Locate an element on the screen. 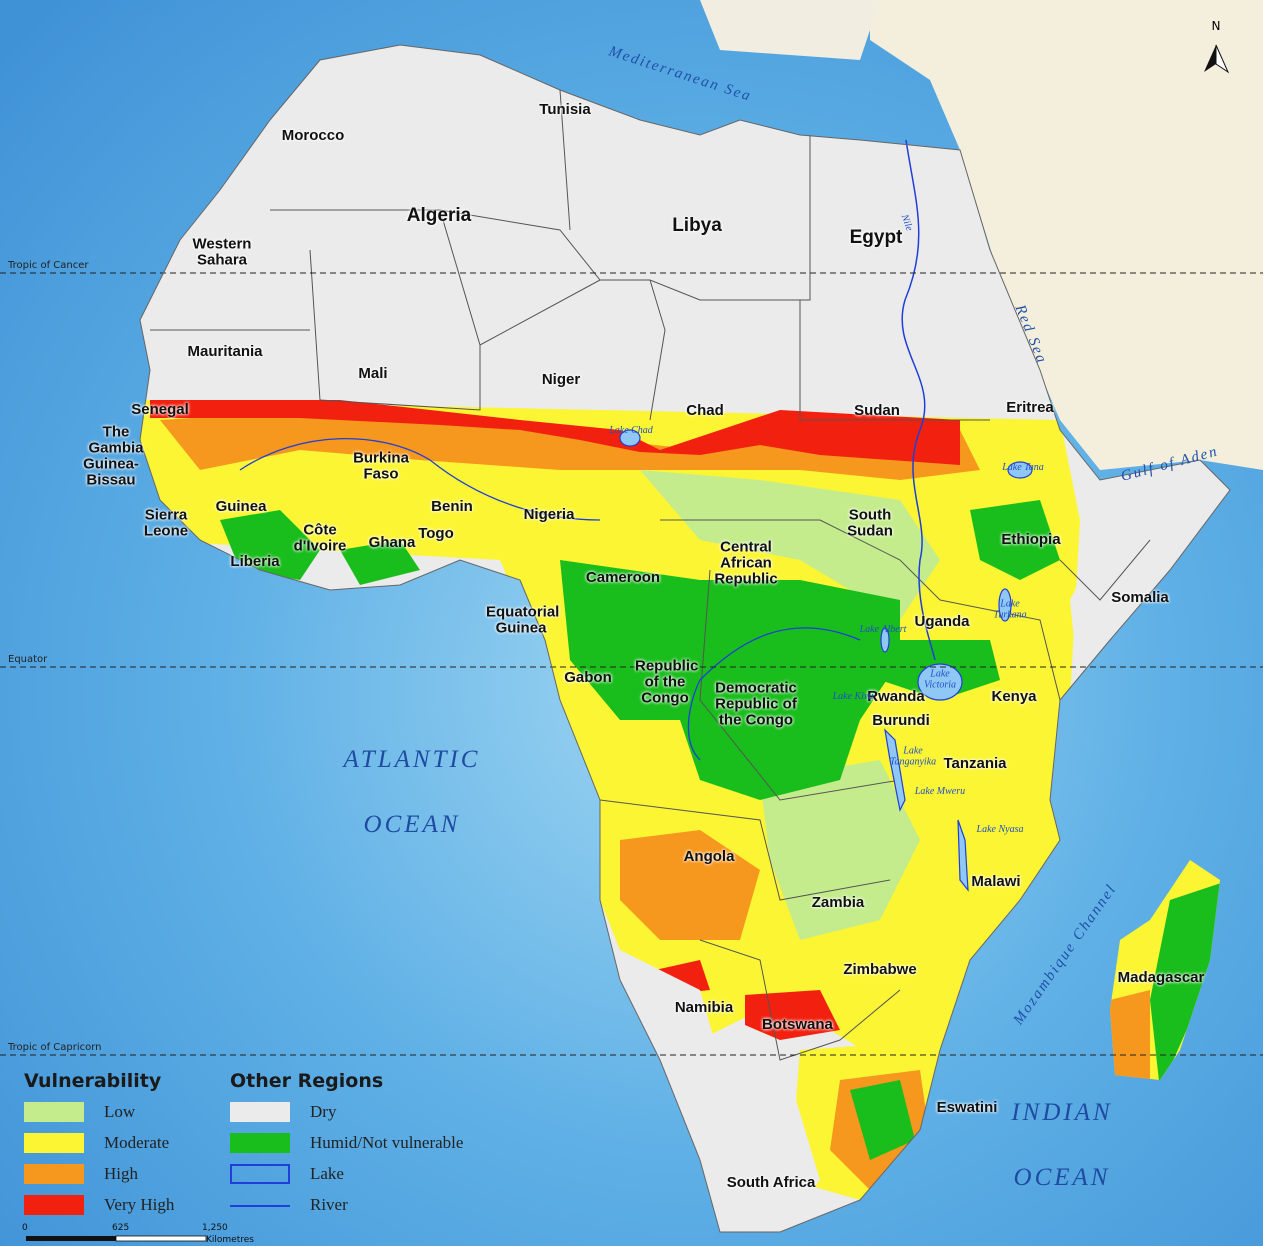 The height and width of the screenshot is (1246, 1263). lake-label: Lake Tana is located at coordinates (1023, 467).